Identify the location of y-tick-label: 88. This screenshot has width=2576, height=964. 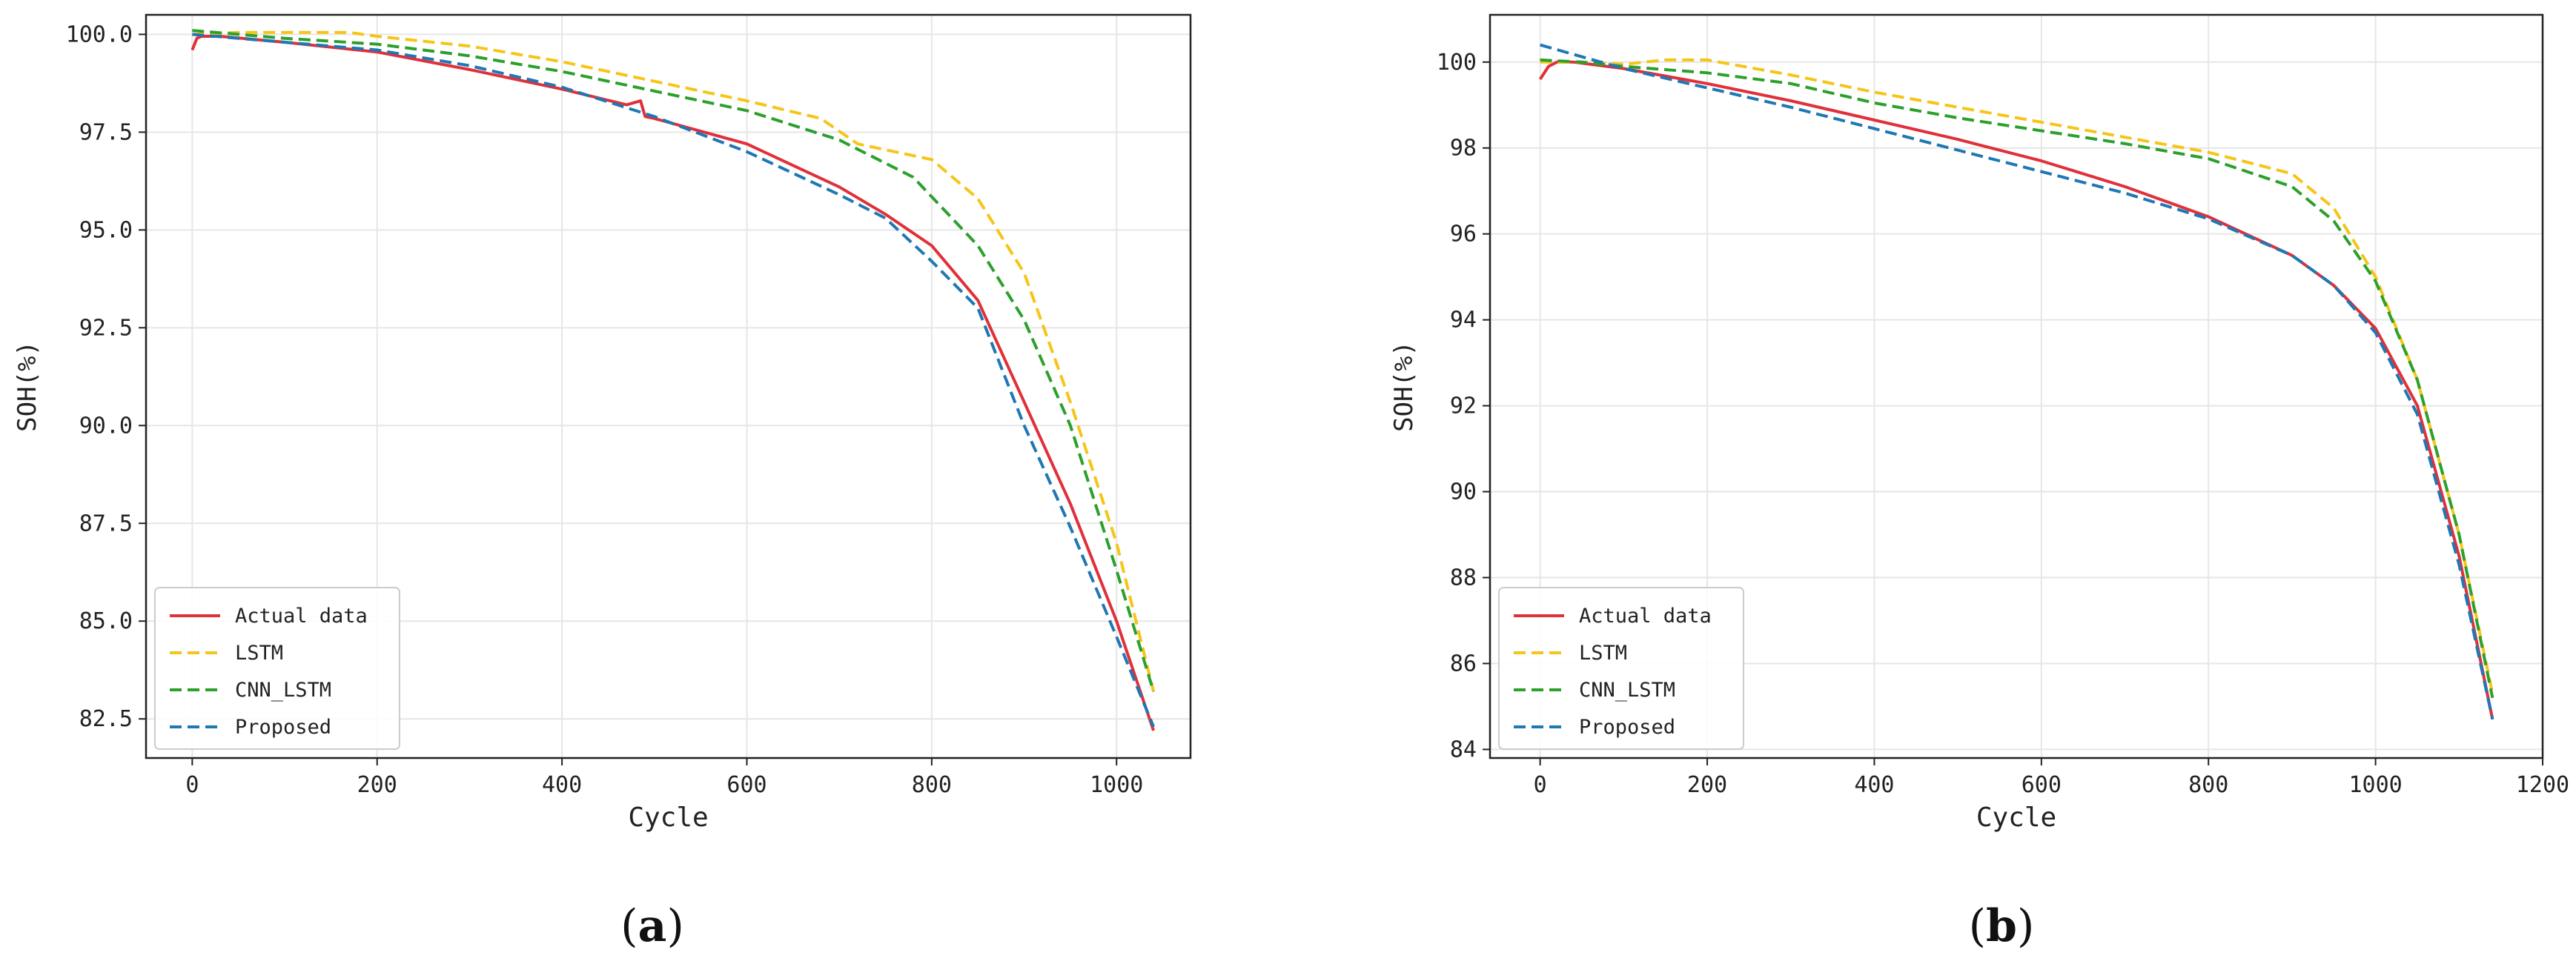
(1463, 578).